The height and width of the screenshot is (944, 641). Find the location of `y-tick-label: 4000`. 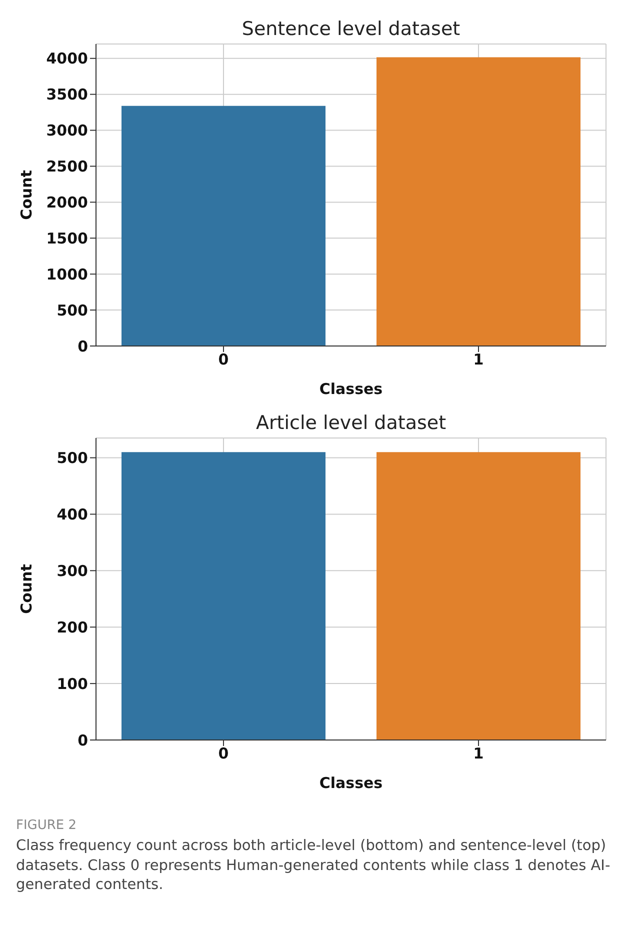

y-tick-label: 4000 is located at coordinates (67, 59).